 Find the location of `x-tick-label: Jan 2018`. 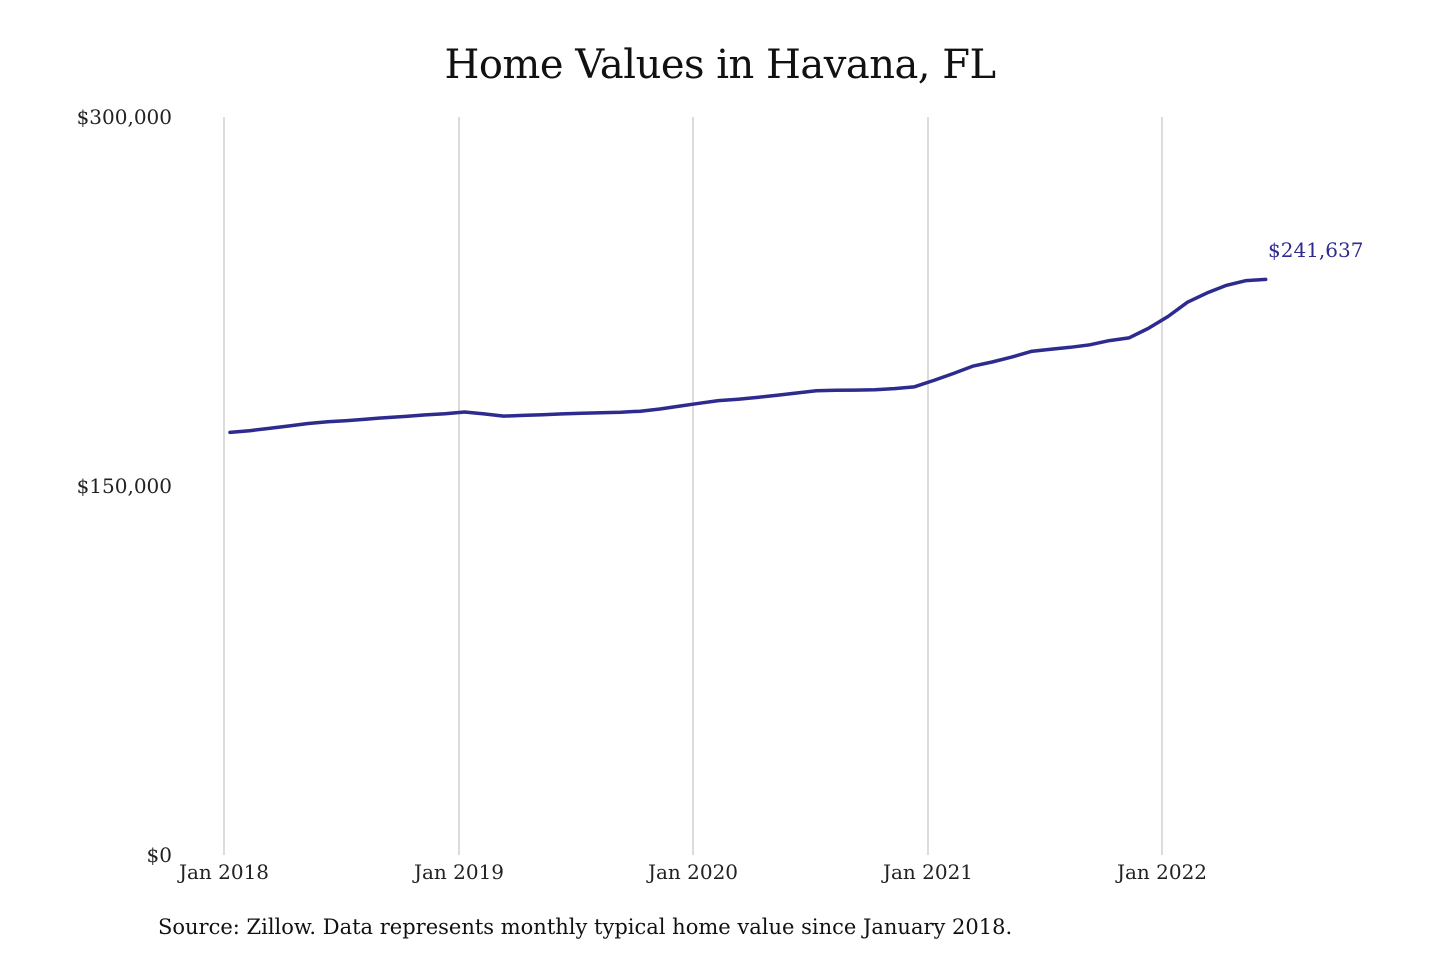

x-tick-label: Jan 2018 is located at coordinates (223, 872).